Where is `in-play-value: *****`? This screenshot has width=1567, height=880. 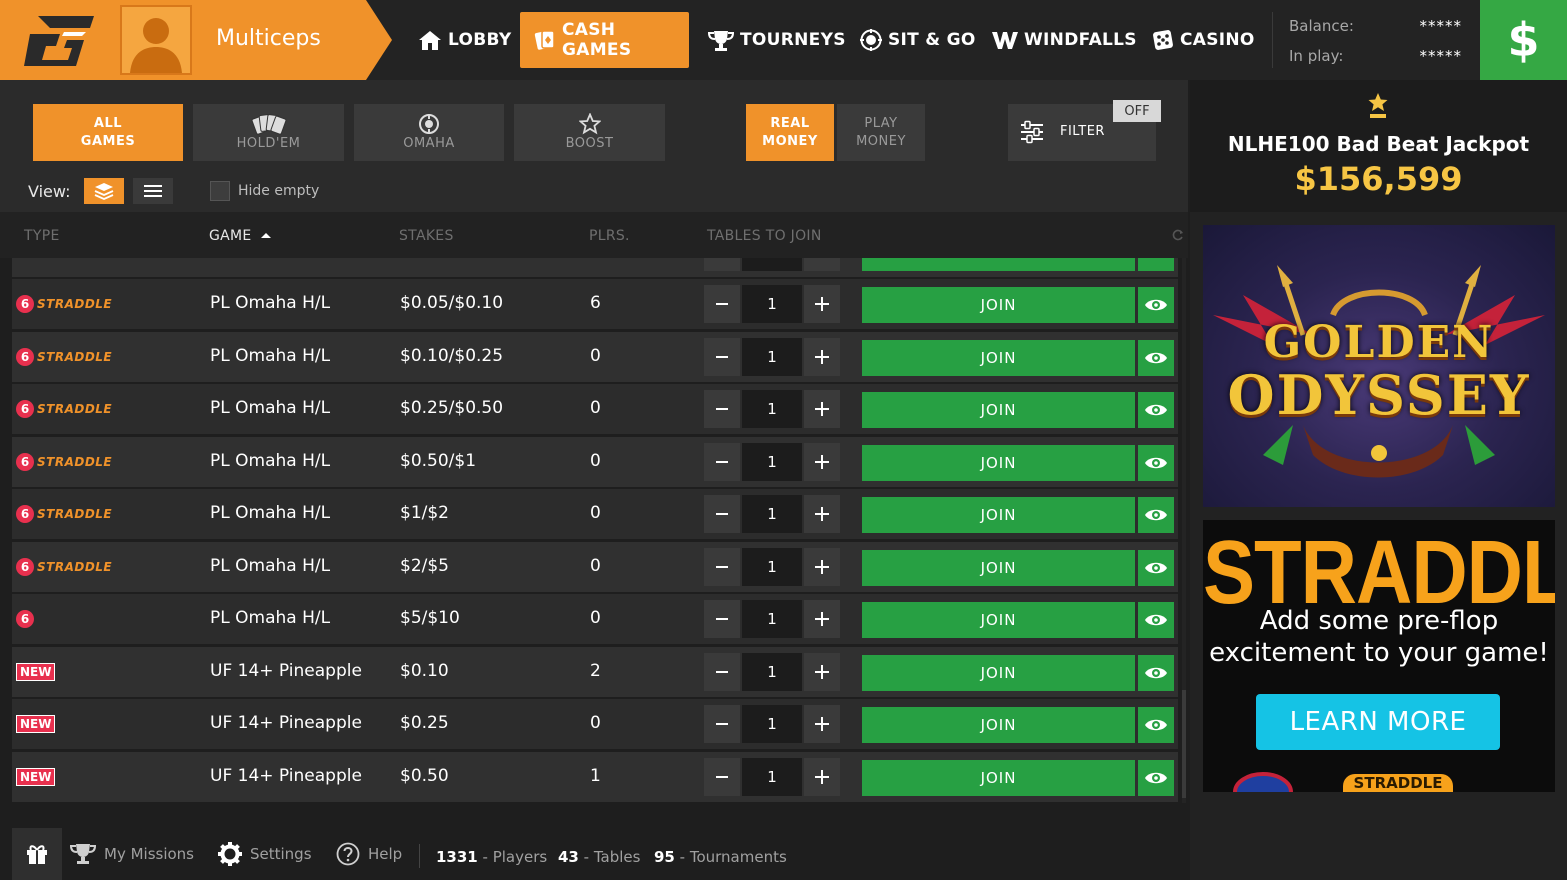
in-play-value: ***** is located at coordinates (1440, 56).